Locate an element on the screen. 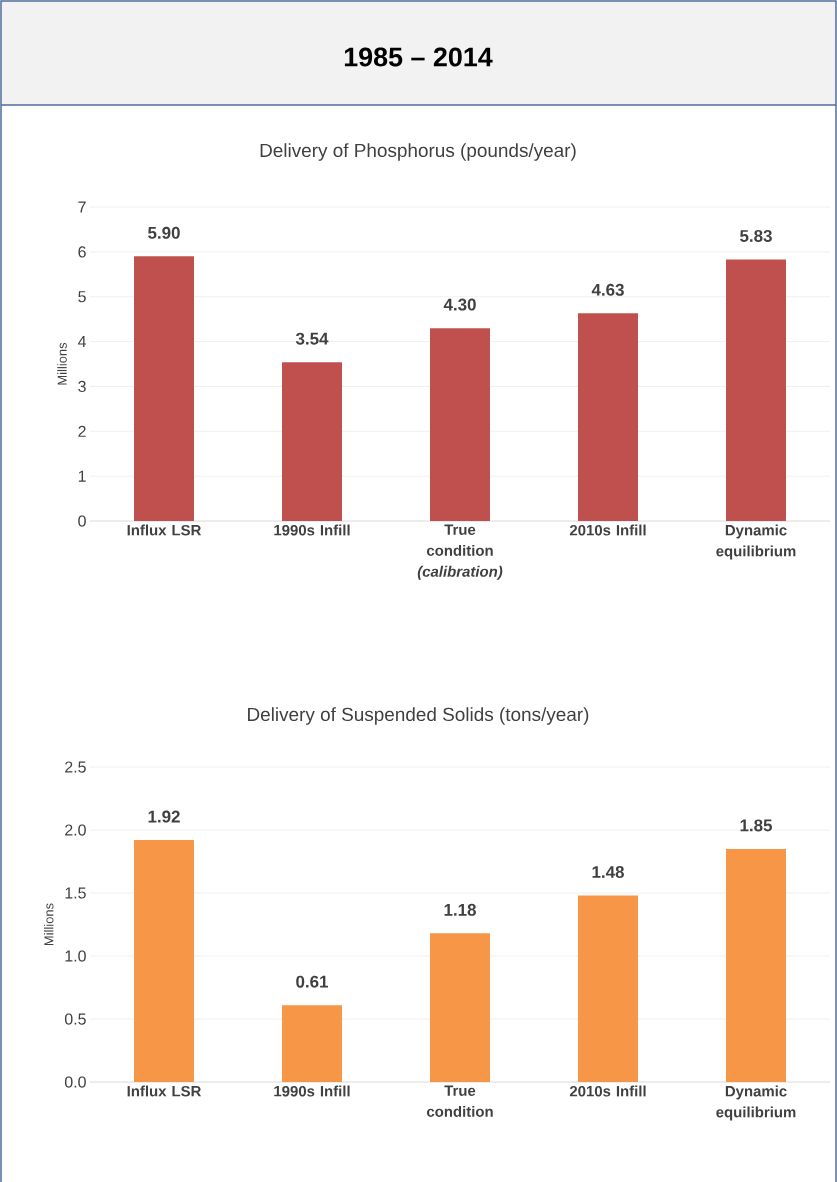 Image resolution: width=837 pixels, height=1182 pixels. x-tick-label: True condition is located at coordinates (459, 1101).